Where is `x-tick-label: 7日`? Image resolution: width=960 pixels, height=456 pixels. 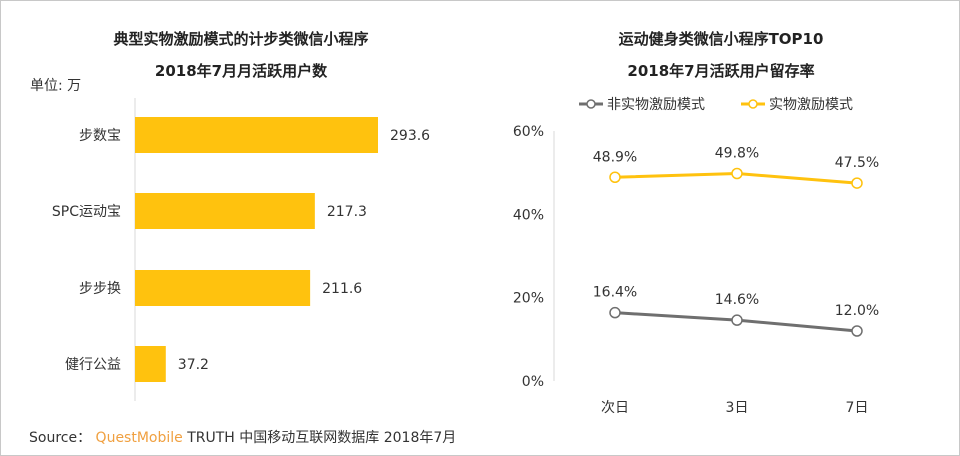
x-tick-label: 7日 is located at coordinates (857, 408).